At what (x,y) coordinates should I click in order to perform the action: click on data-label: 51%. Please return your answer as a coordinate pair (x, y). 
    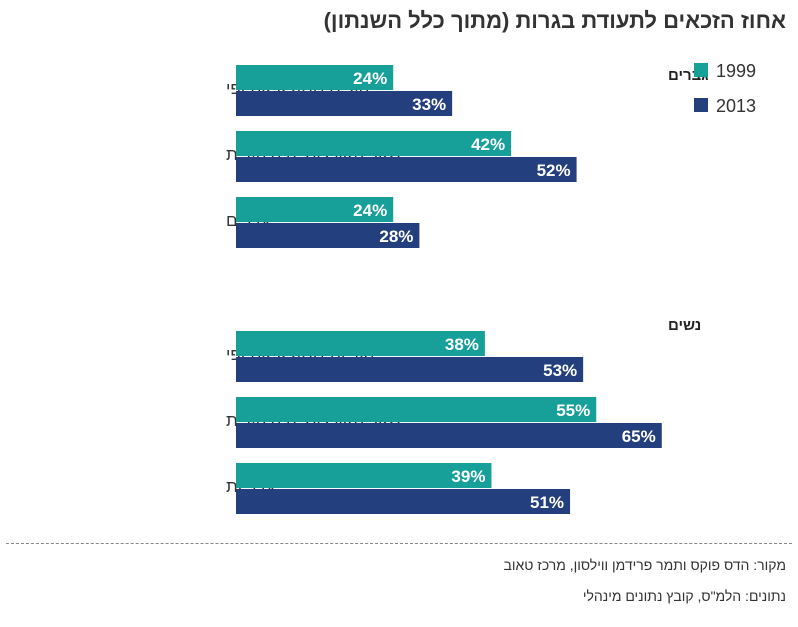
    Looking at the image, I should click on (547, 502).